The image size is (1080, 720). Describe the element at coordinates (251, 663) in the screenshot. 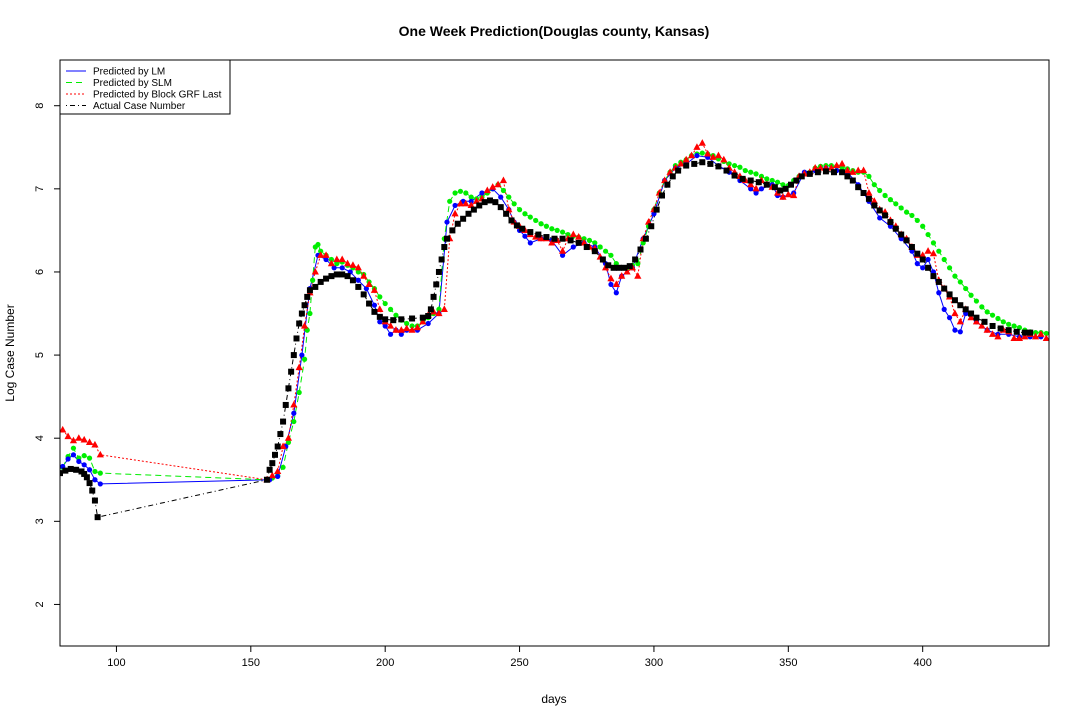

I see `x-tick-label: 150` at that location.